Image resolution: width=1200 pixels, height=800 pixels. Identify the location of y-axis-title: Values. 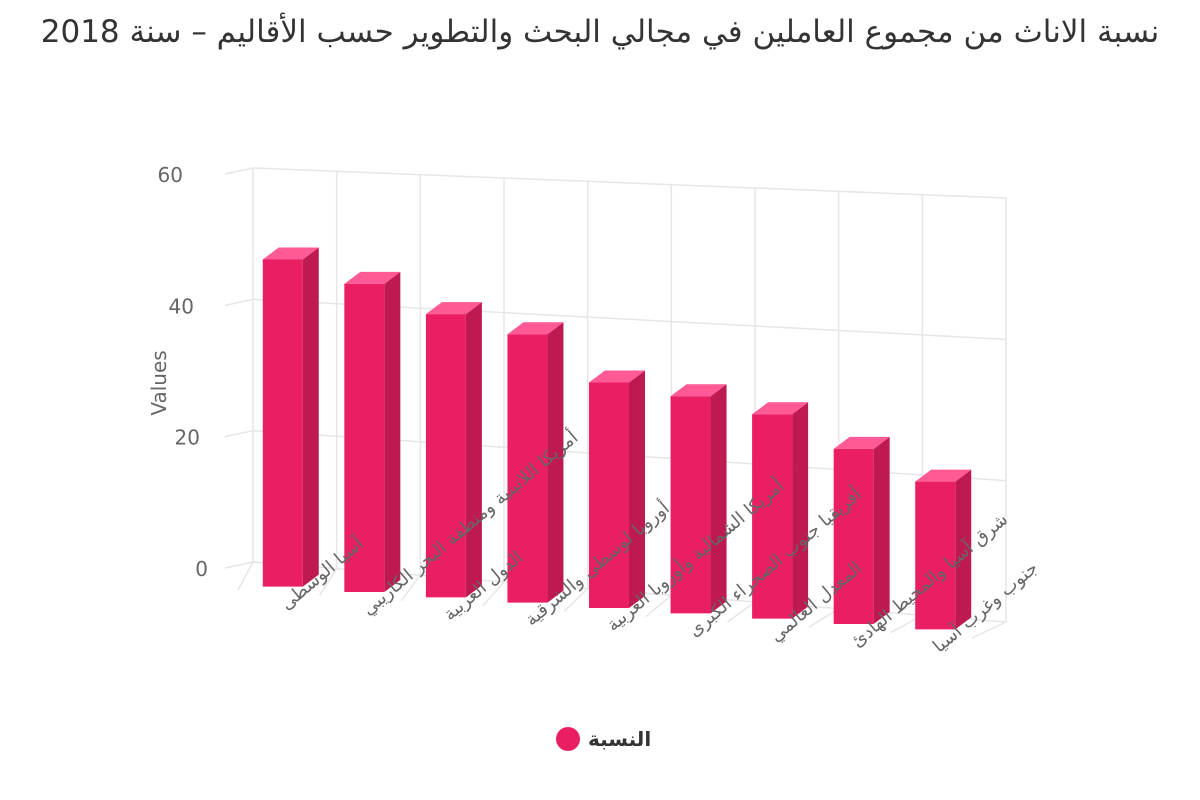
(159, 382).